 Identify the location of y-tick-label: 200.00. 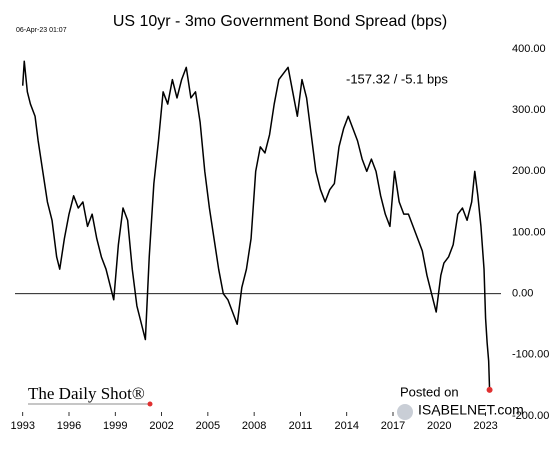
(529, 171).